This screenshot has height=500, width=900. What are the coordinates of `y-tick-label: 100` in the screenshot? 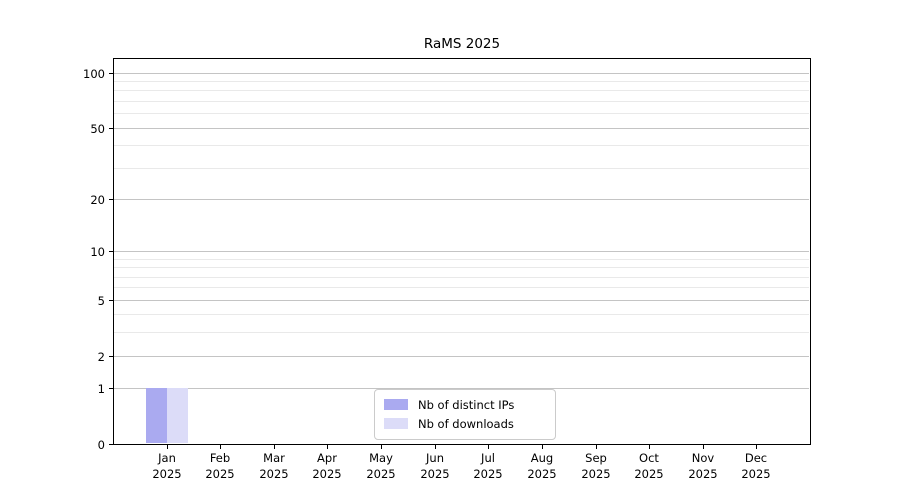 It's located at (94, 74).